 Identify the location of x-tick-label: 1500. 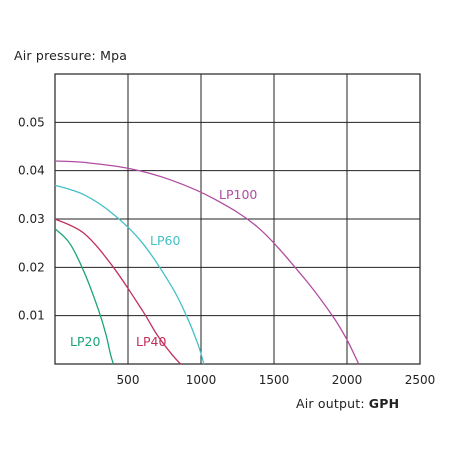
(274, 380).